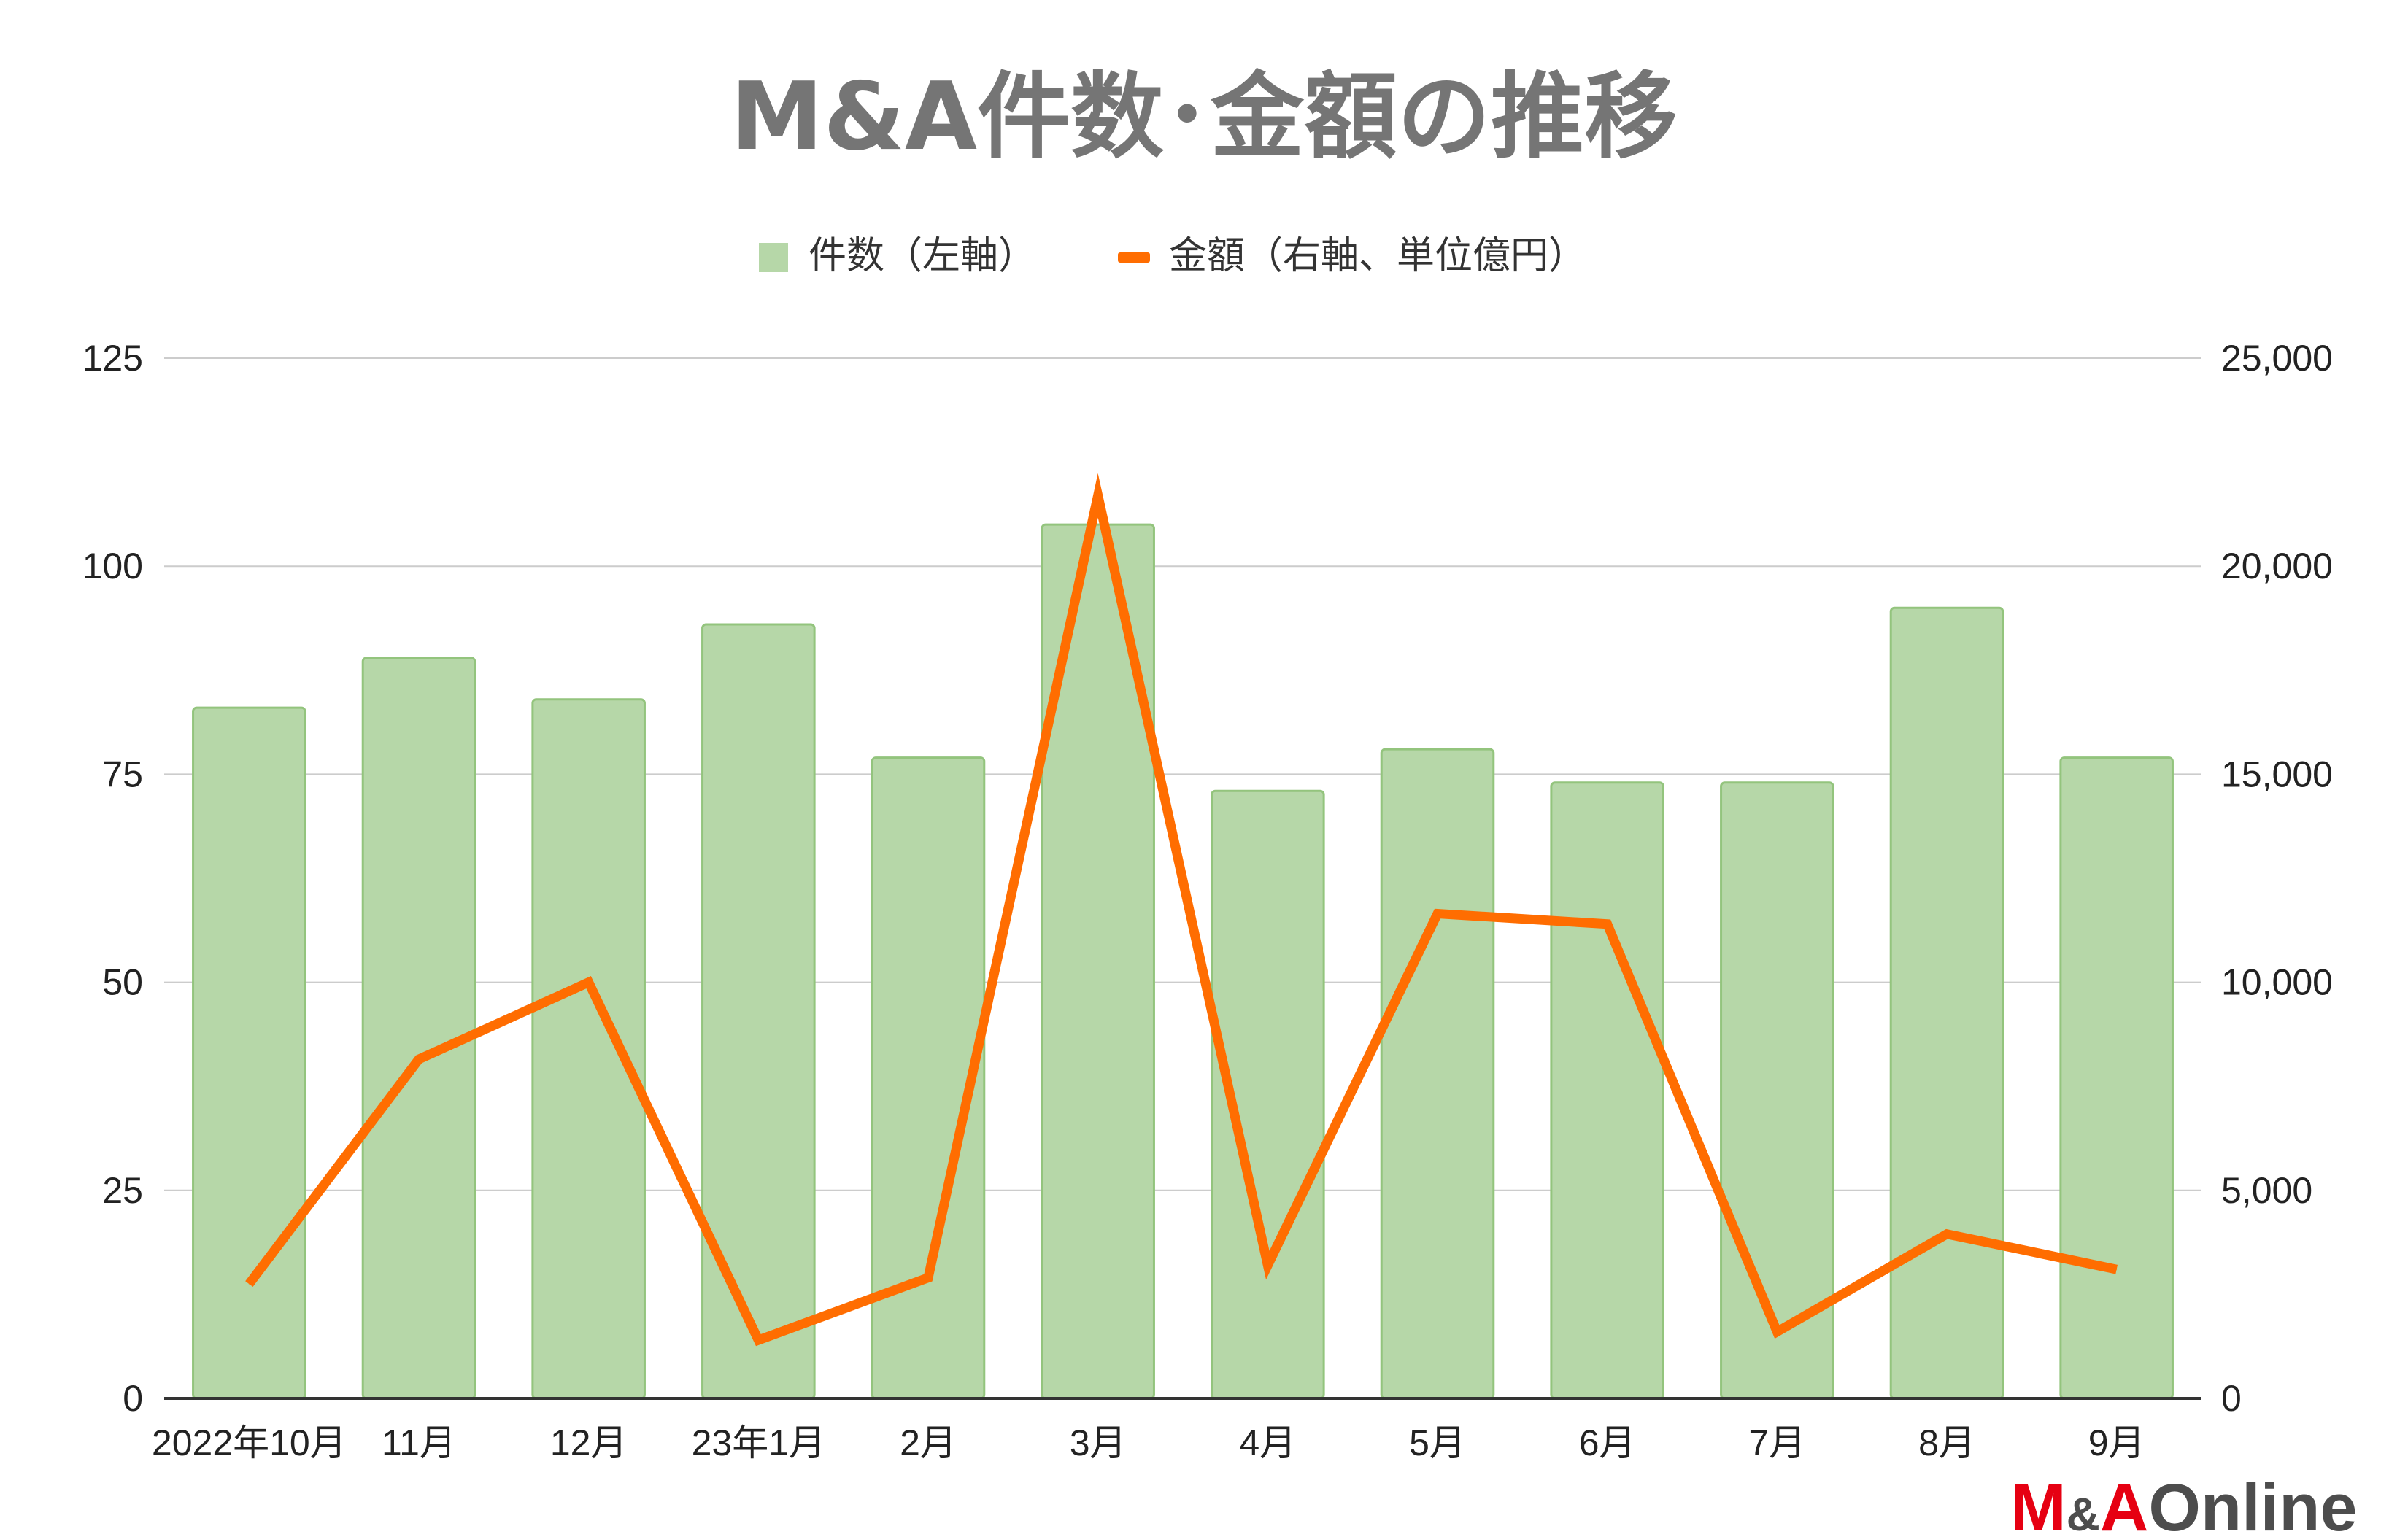  Describe the element at coordinates (122, 1190) in the screenshot. I see `left-tick-label: 25` at that location.